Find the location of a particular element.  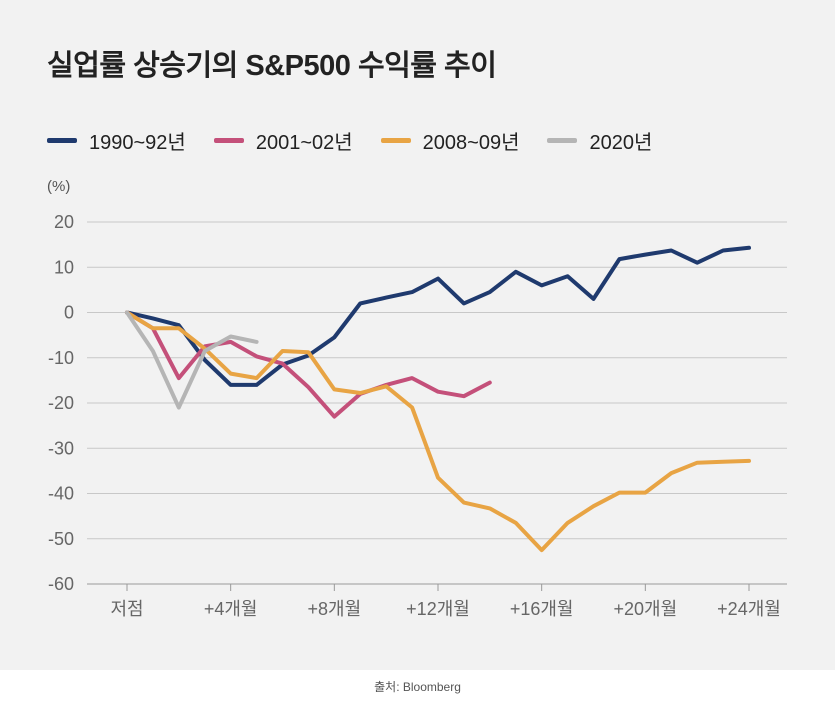

legend-label: 2001~02년 is located at coordinates (304, 143).